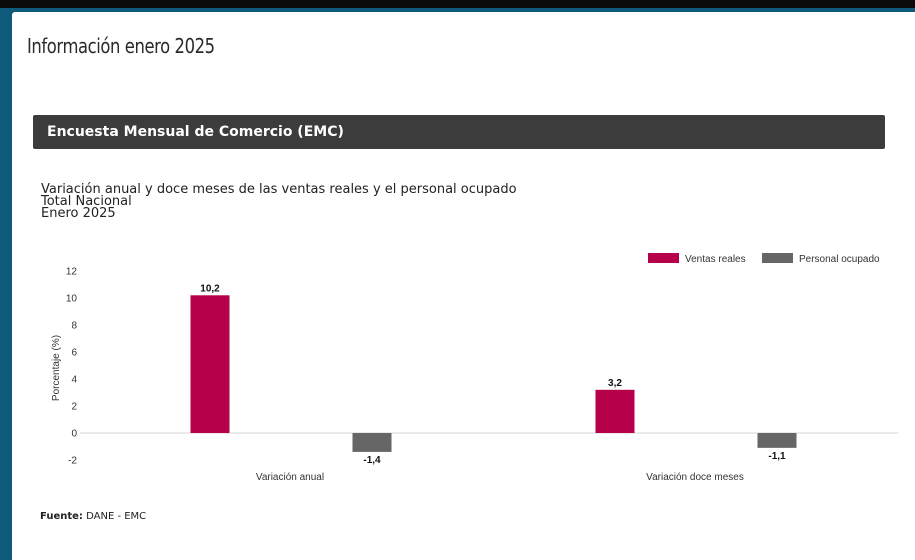 This screenshot has width=915, height=560. What do you see at coordinates (74, 326) in the screenshot?
I see `y-tick-label: 8` at bounding box center [74, 326].